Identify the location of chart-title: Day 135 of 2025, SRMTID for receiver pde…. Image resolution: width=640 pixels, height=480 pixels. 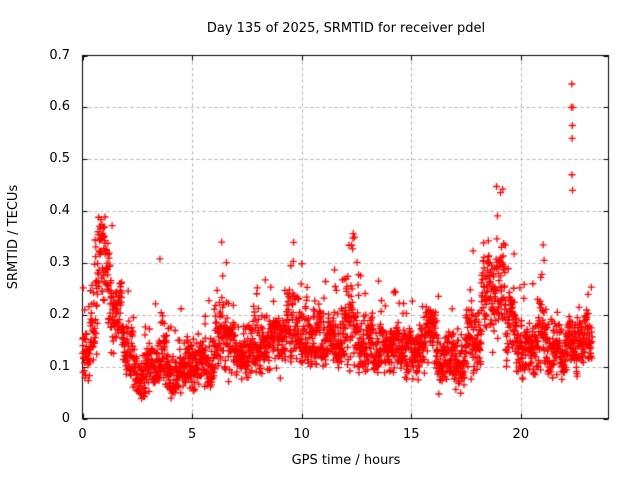
(346, 28).